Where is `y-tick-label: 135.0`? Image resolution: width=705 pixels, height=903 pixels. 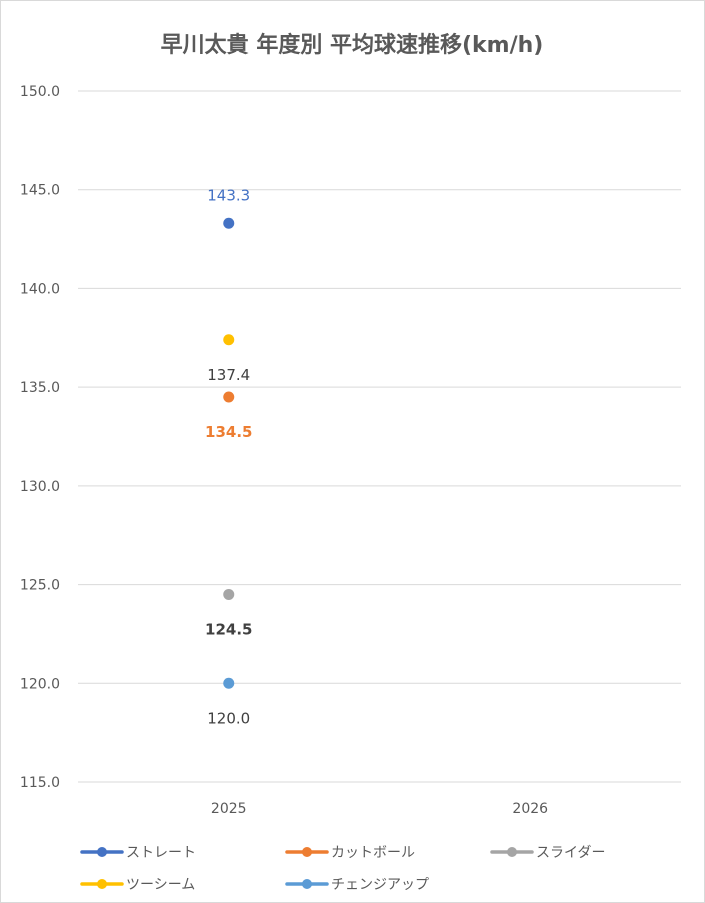
y-tick-label: 135.0 is located at coordinates (40, 388).